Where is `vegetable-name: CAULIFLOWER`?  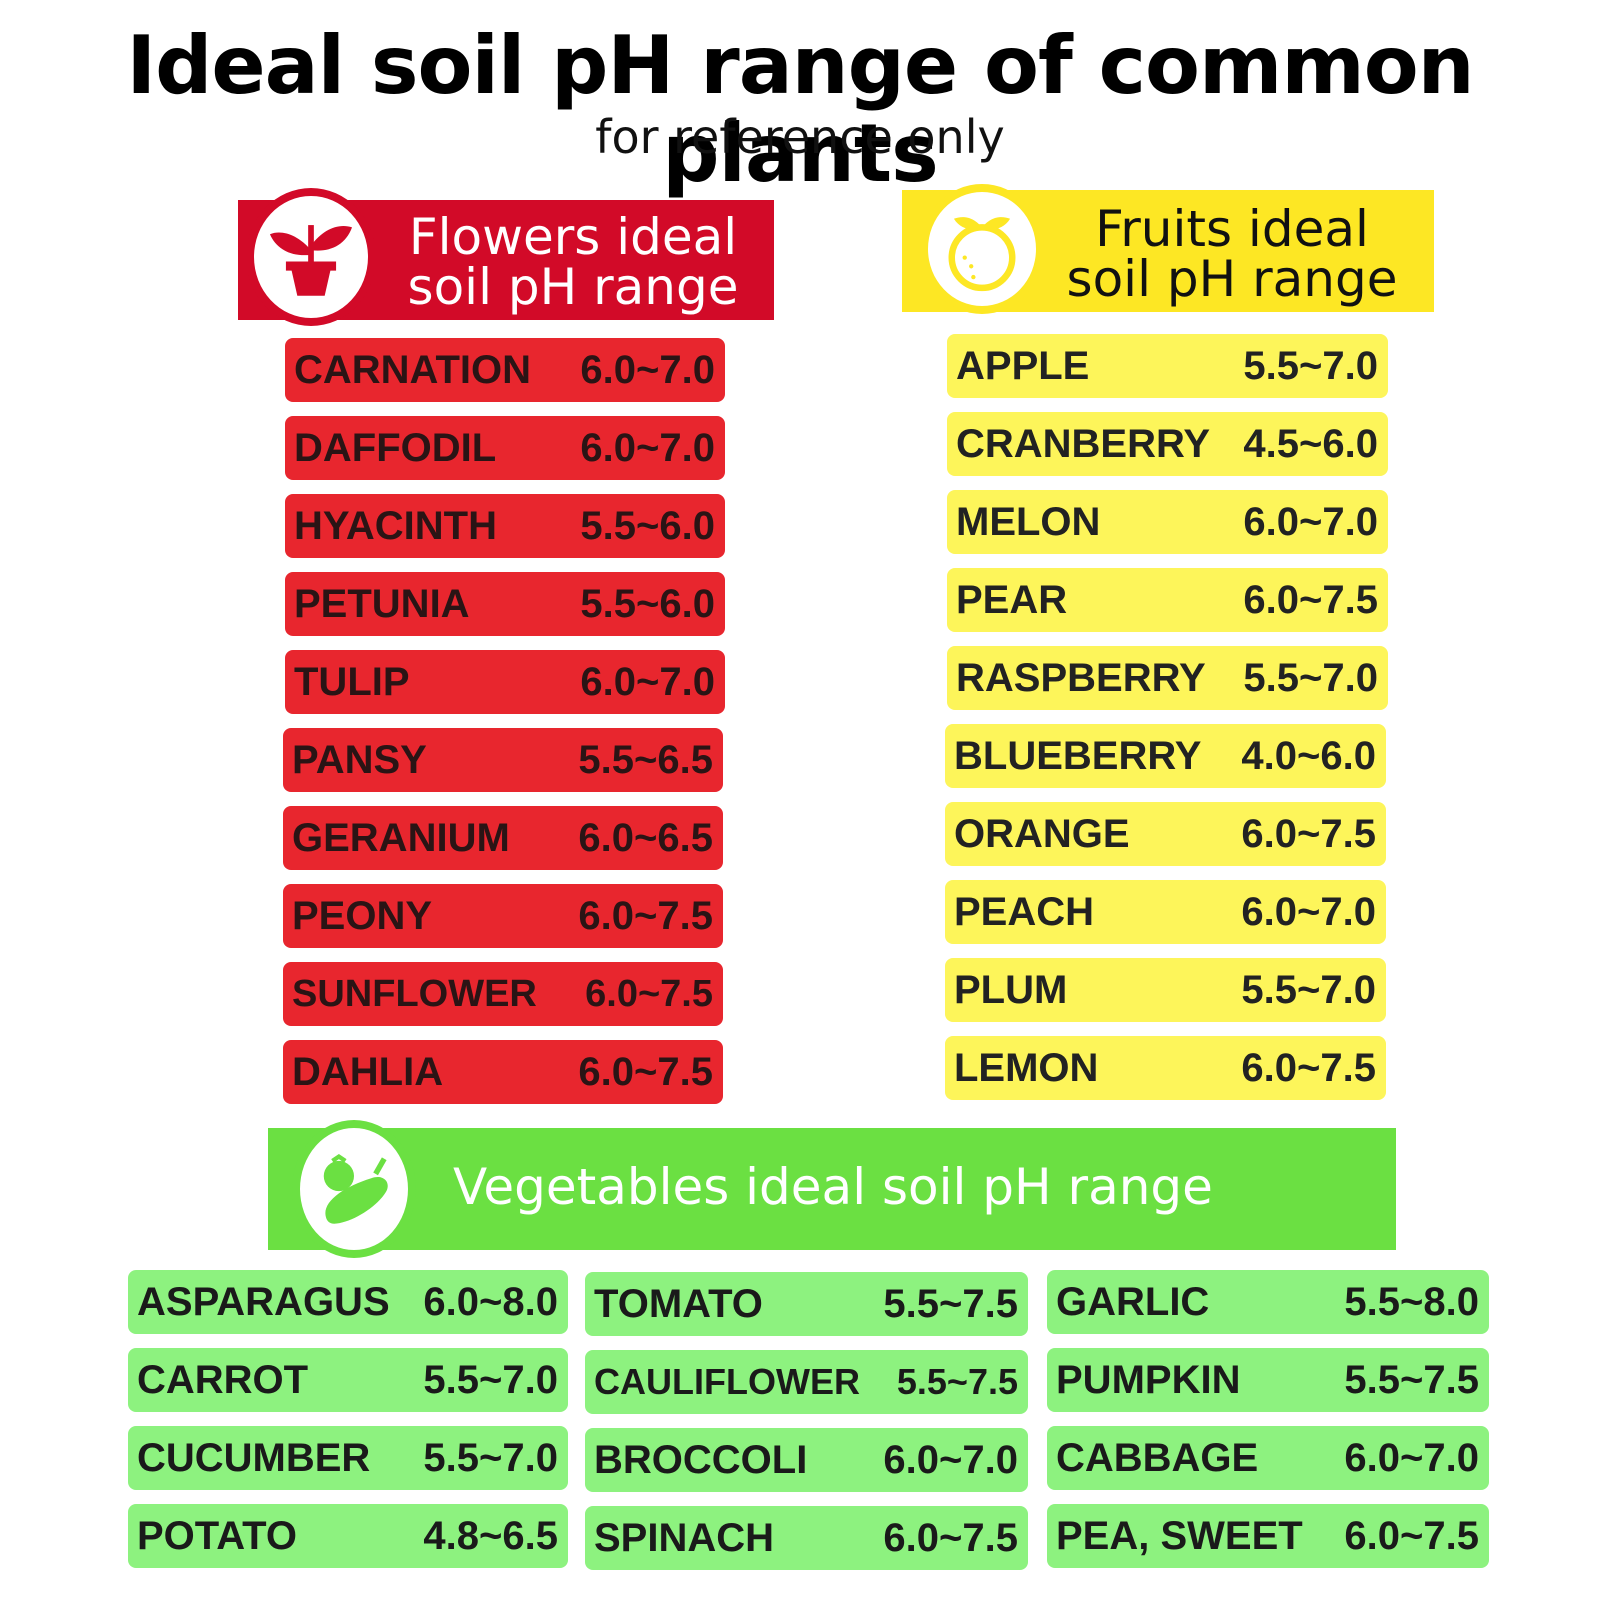
vegetable-name: CAULIFLOWER is located at coordinates (727, 1381).